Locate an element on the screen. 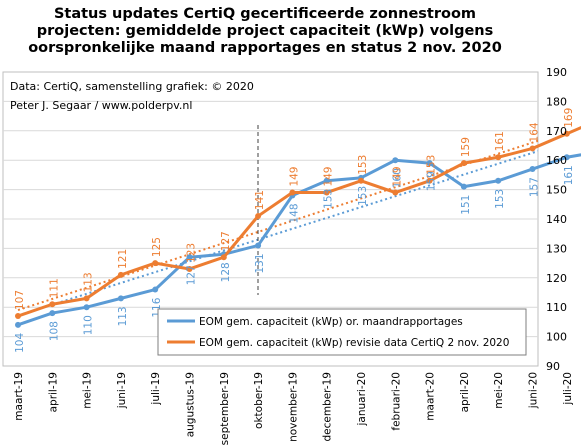  y-tick-label: 120 is located at coordinates (556, 278).